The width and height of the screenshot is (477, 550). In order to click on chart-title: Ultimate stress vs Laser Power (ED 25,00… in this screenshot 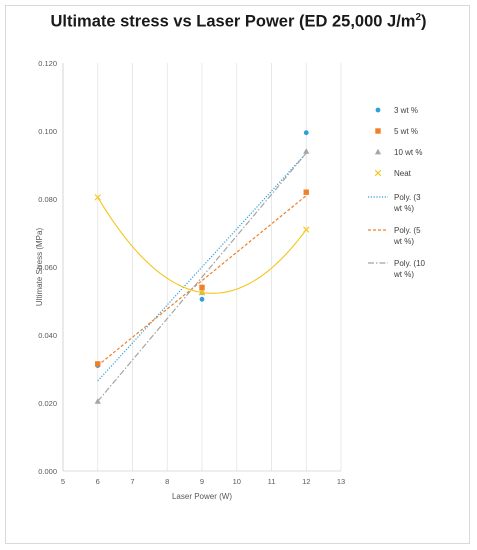, I will do `click(238, 22)`.